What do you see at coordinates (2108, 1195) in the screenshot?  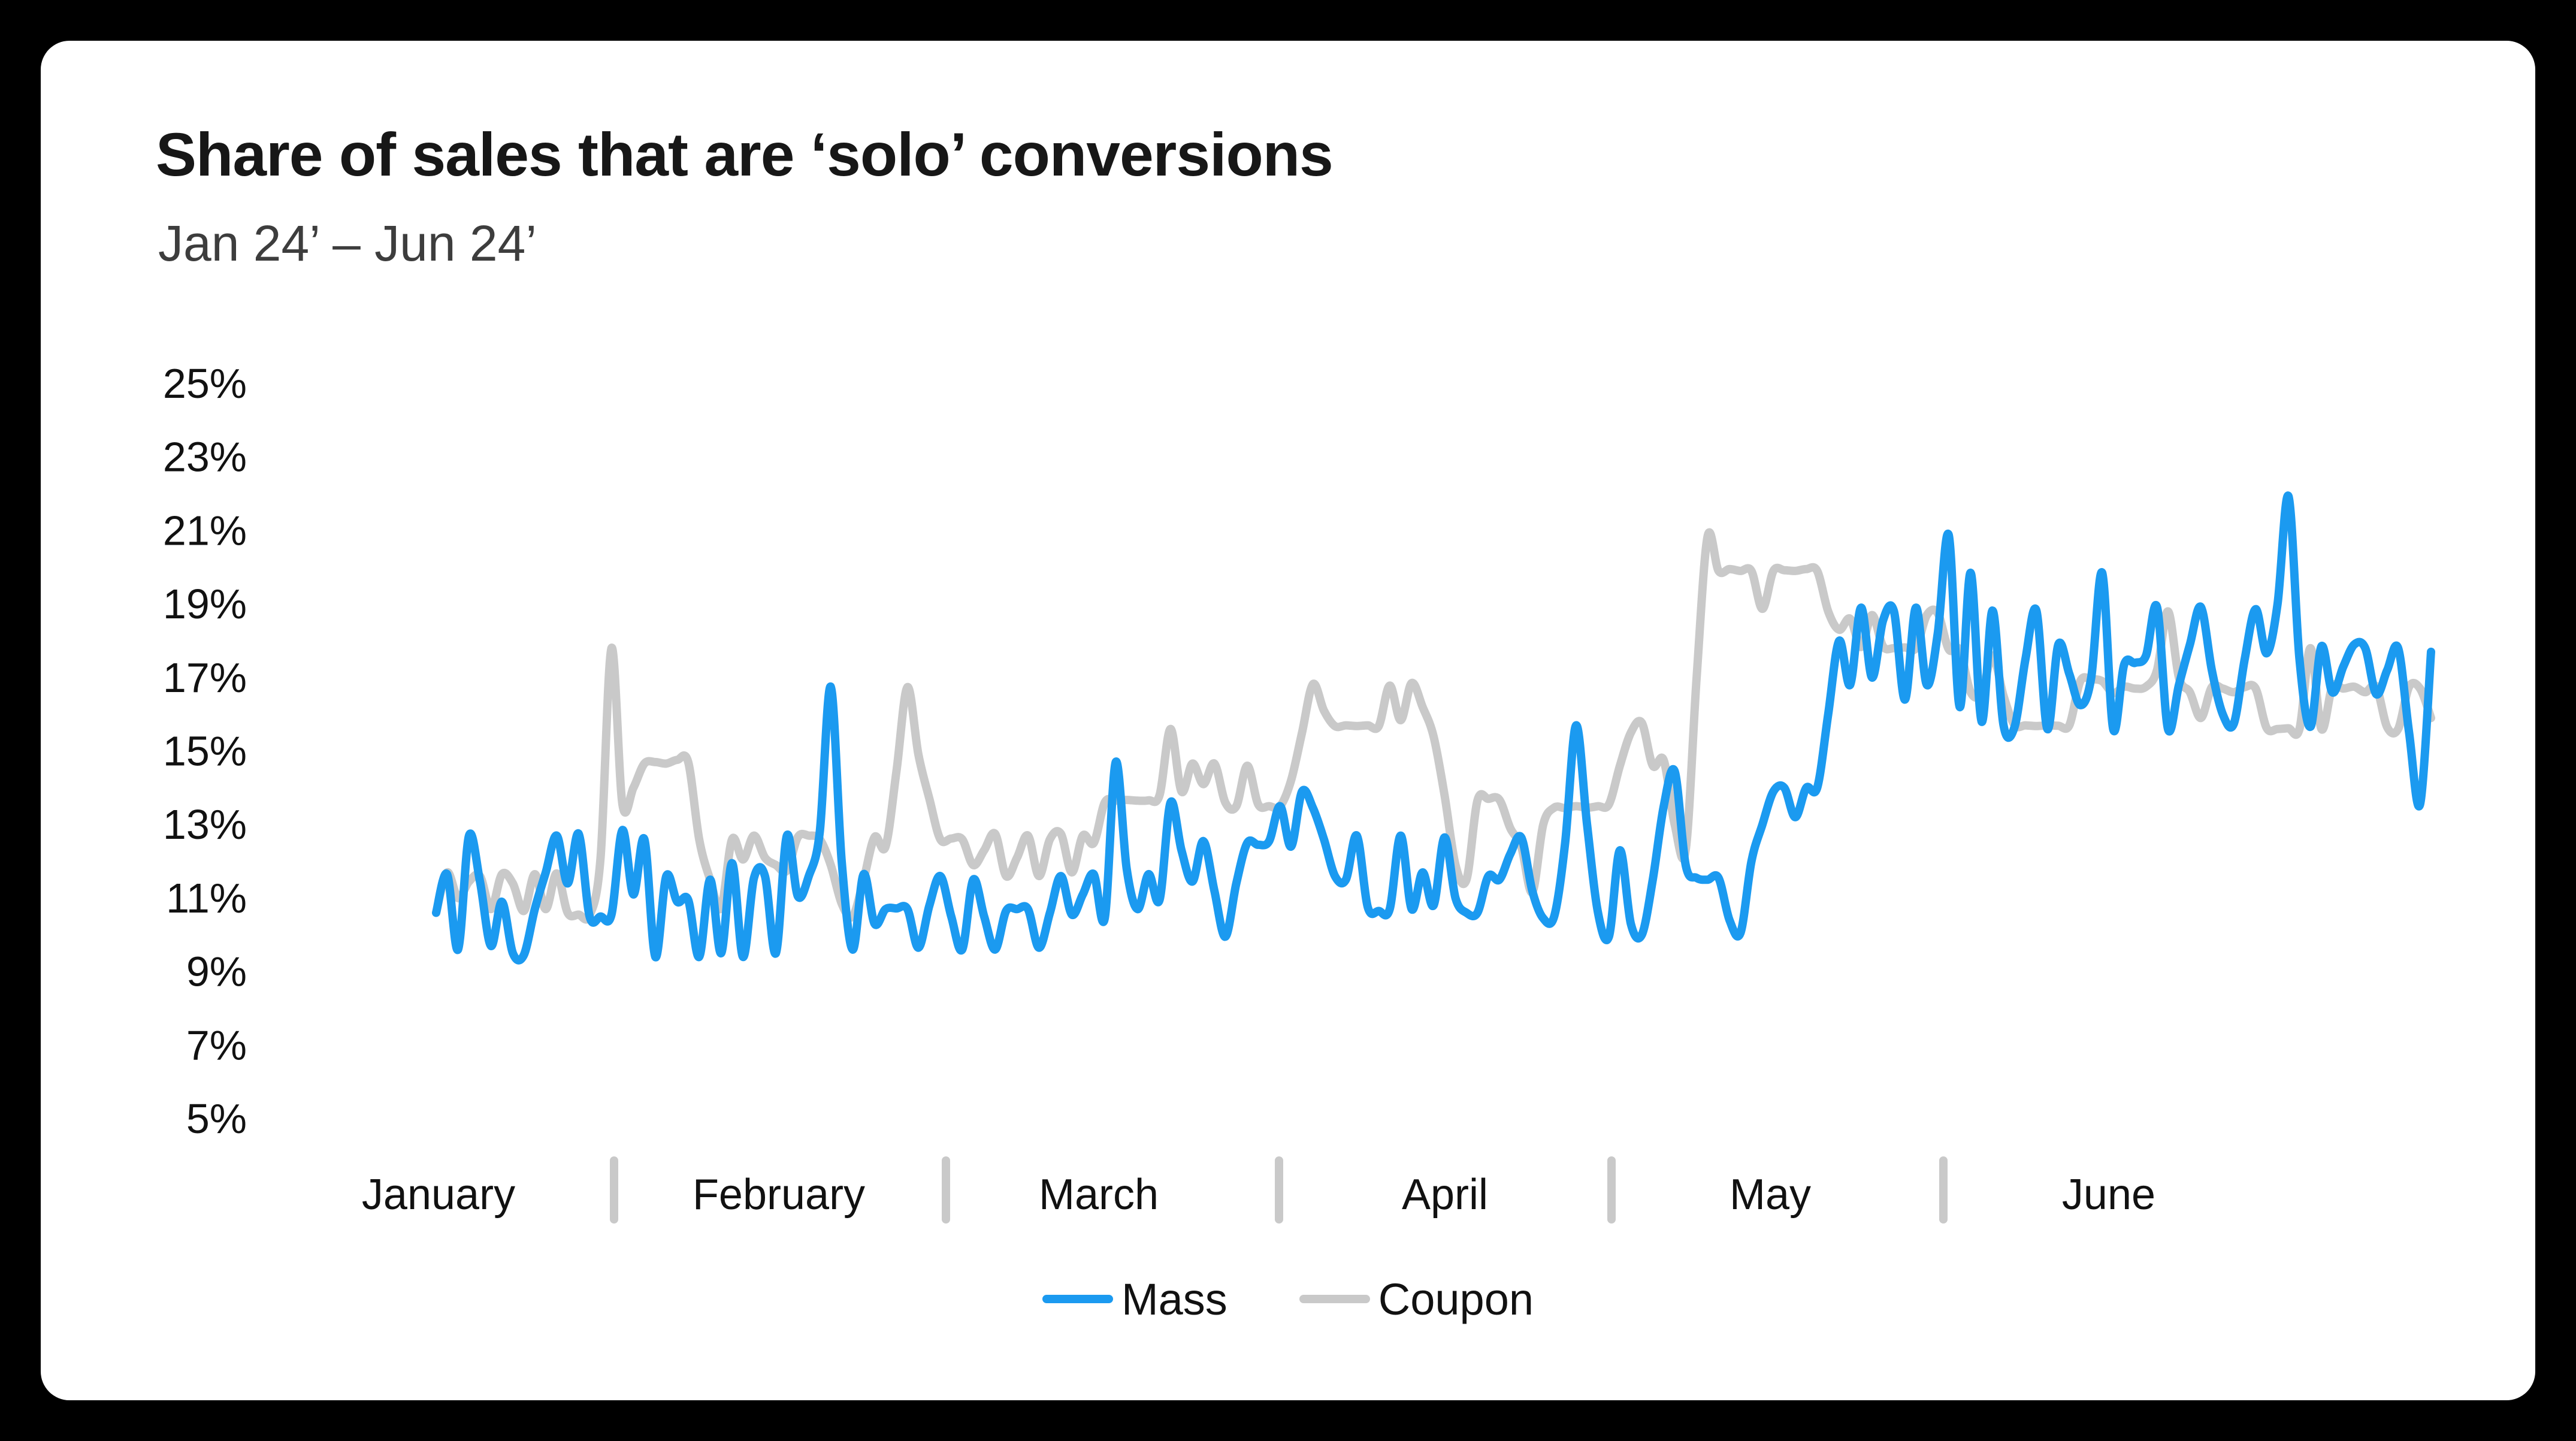 I see `x-axis-month-label: June` at bounding box center [2108, 1195].